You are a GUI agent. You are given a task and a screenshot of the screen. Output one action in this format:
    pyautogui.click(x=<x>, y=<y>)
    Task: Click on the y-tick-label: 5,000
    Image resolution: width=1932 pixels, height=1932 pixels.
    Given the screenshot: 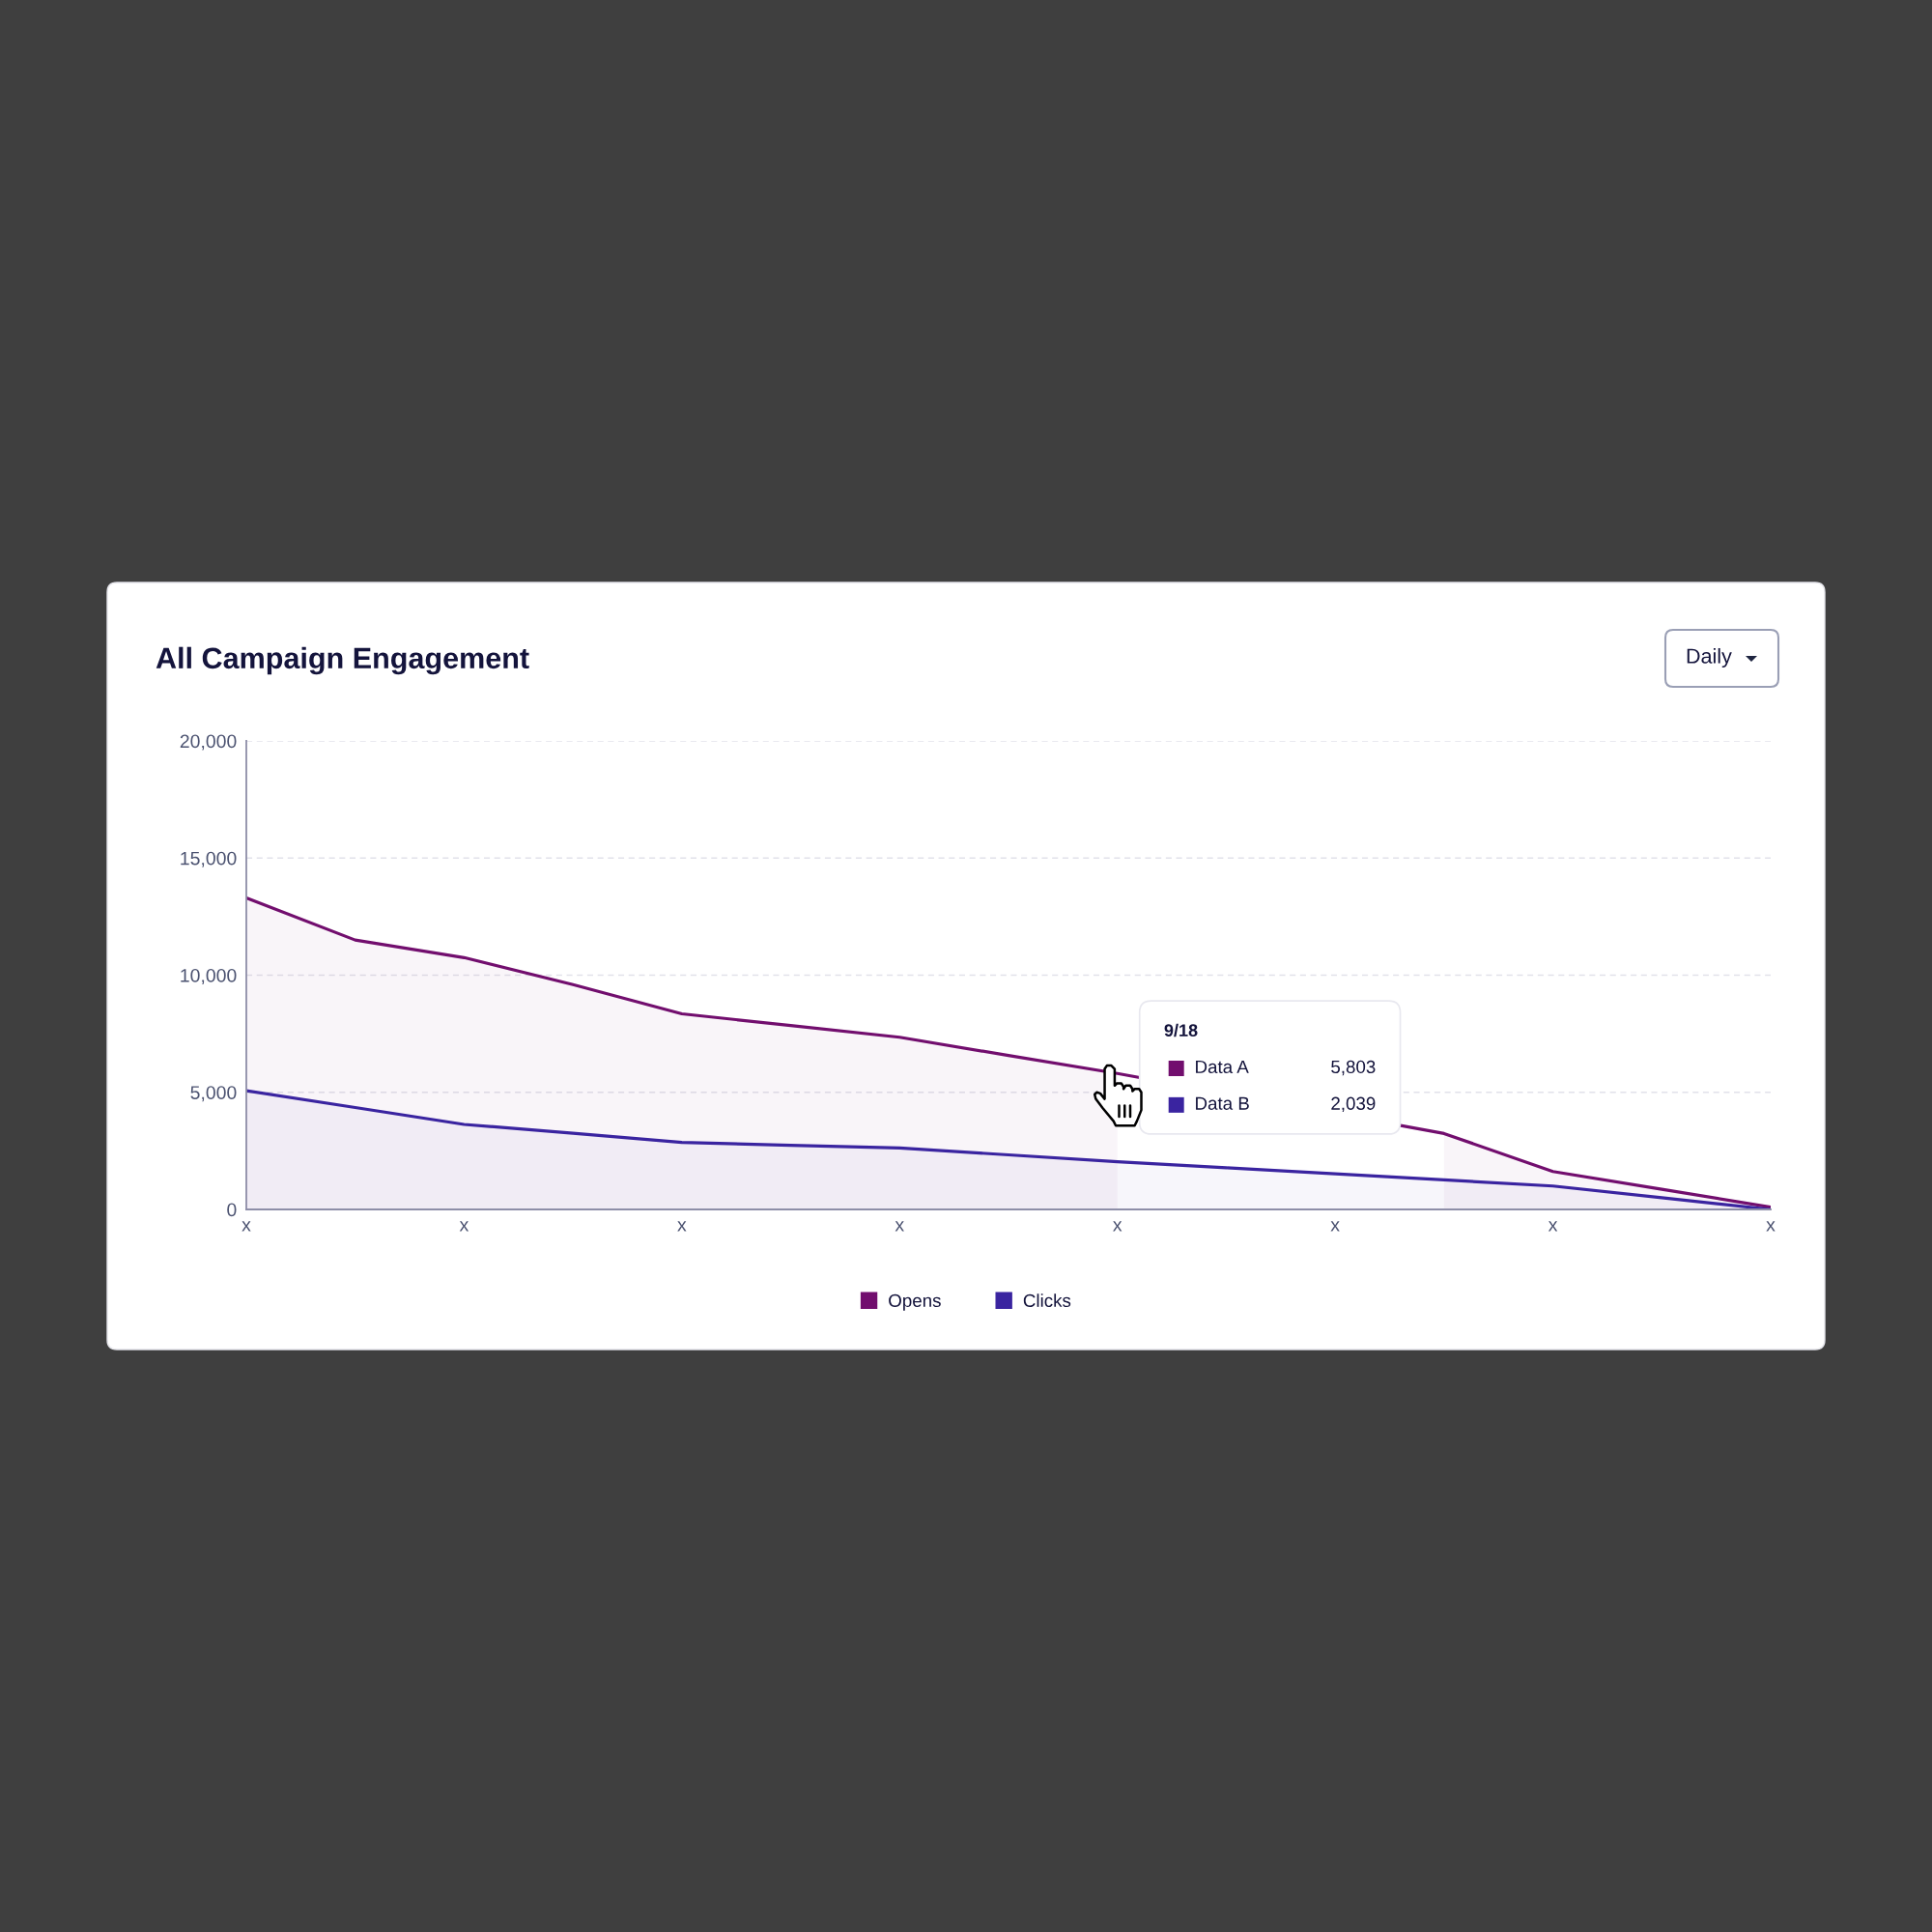 What is the action you would take?
    pyautogui.click(x=213, y=1094)
    